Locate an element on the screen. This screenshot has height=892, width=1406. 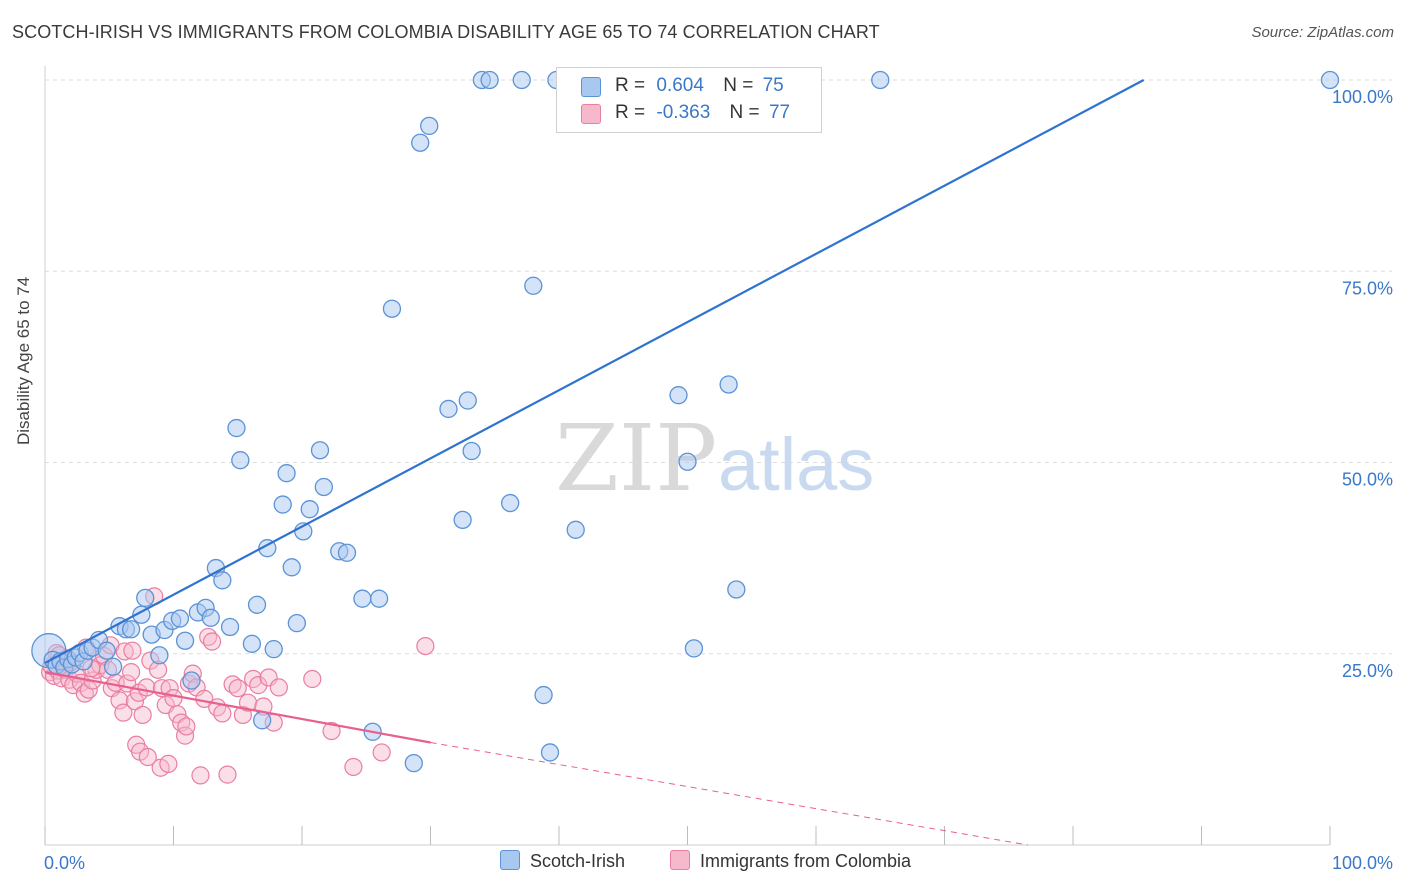
y-tick-label: 25.0% is located at coordinates (1367, 671).